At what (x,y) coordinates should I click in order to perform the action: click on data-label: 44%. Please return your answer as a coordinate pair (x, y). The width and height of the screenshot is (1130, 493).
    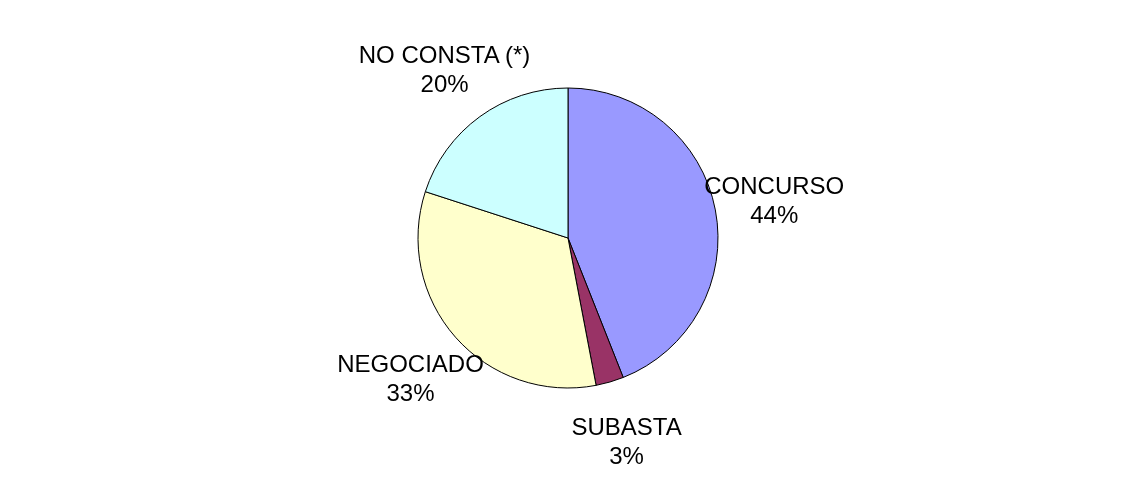
    Looking at the image, I should click on (774, 214).